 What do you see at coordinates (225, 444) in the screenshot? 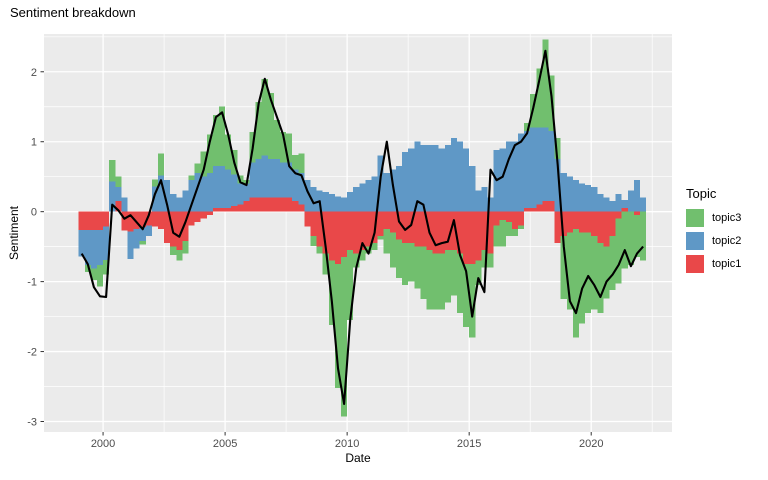
I see `x-tick-label: 2005` at bounding box center [225, 444].